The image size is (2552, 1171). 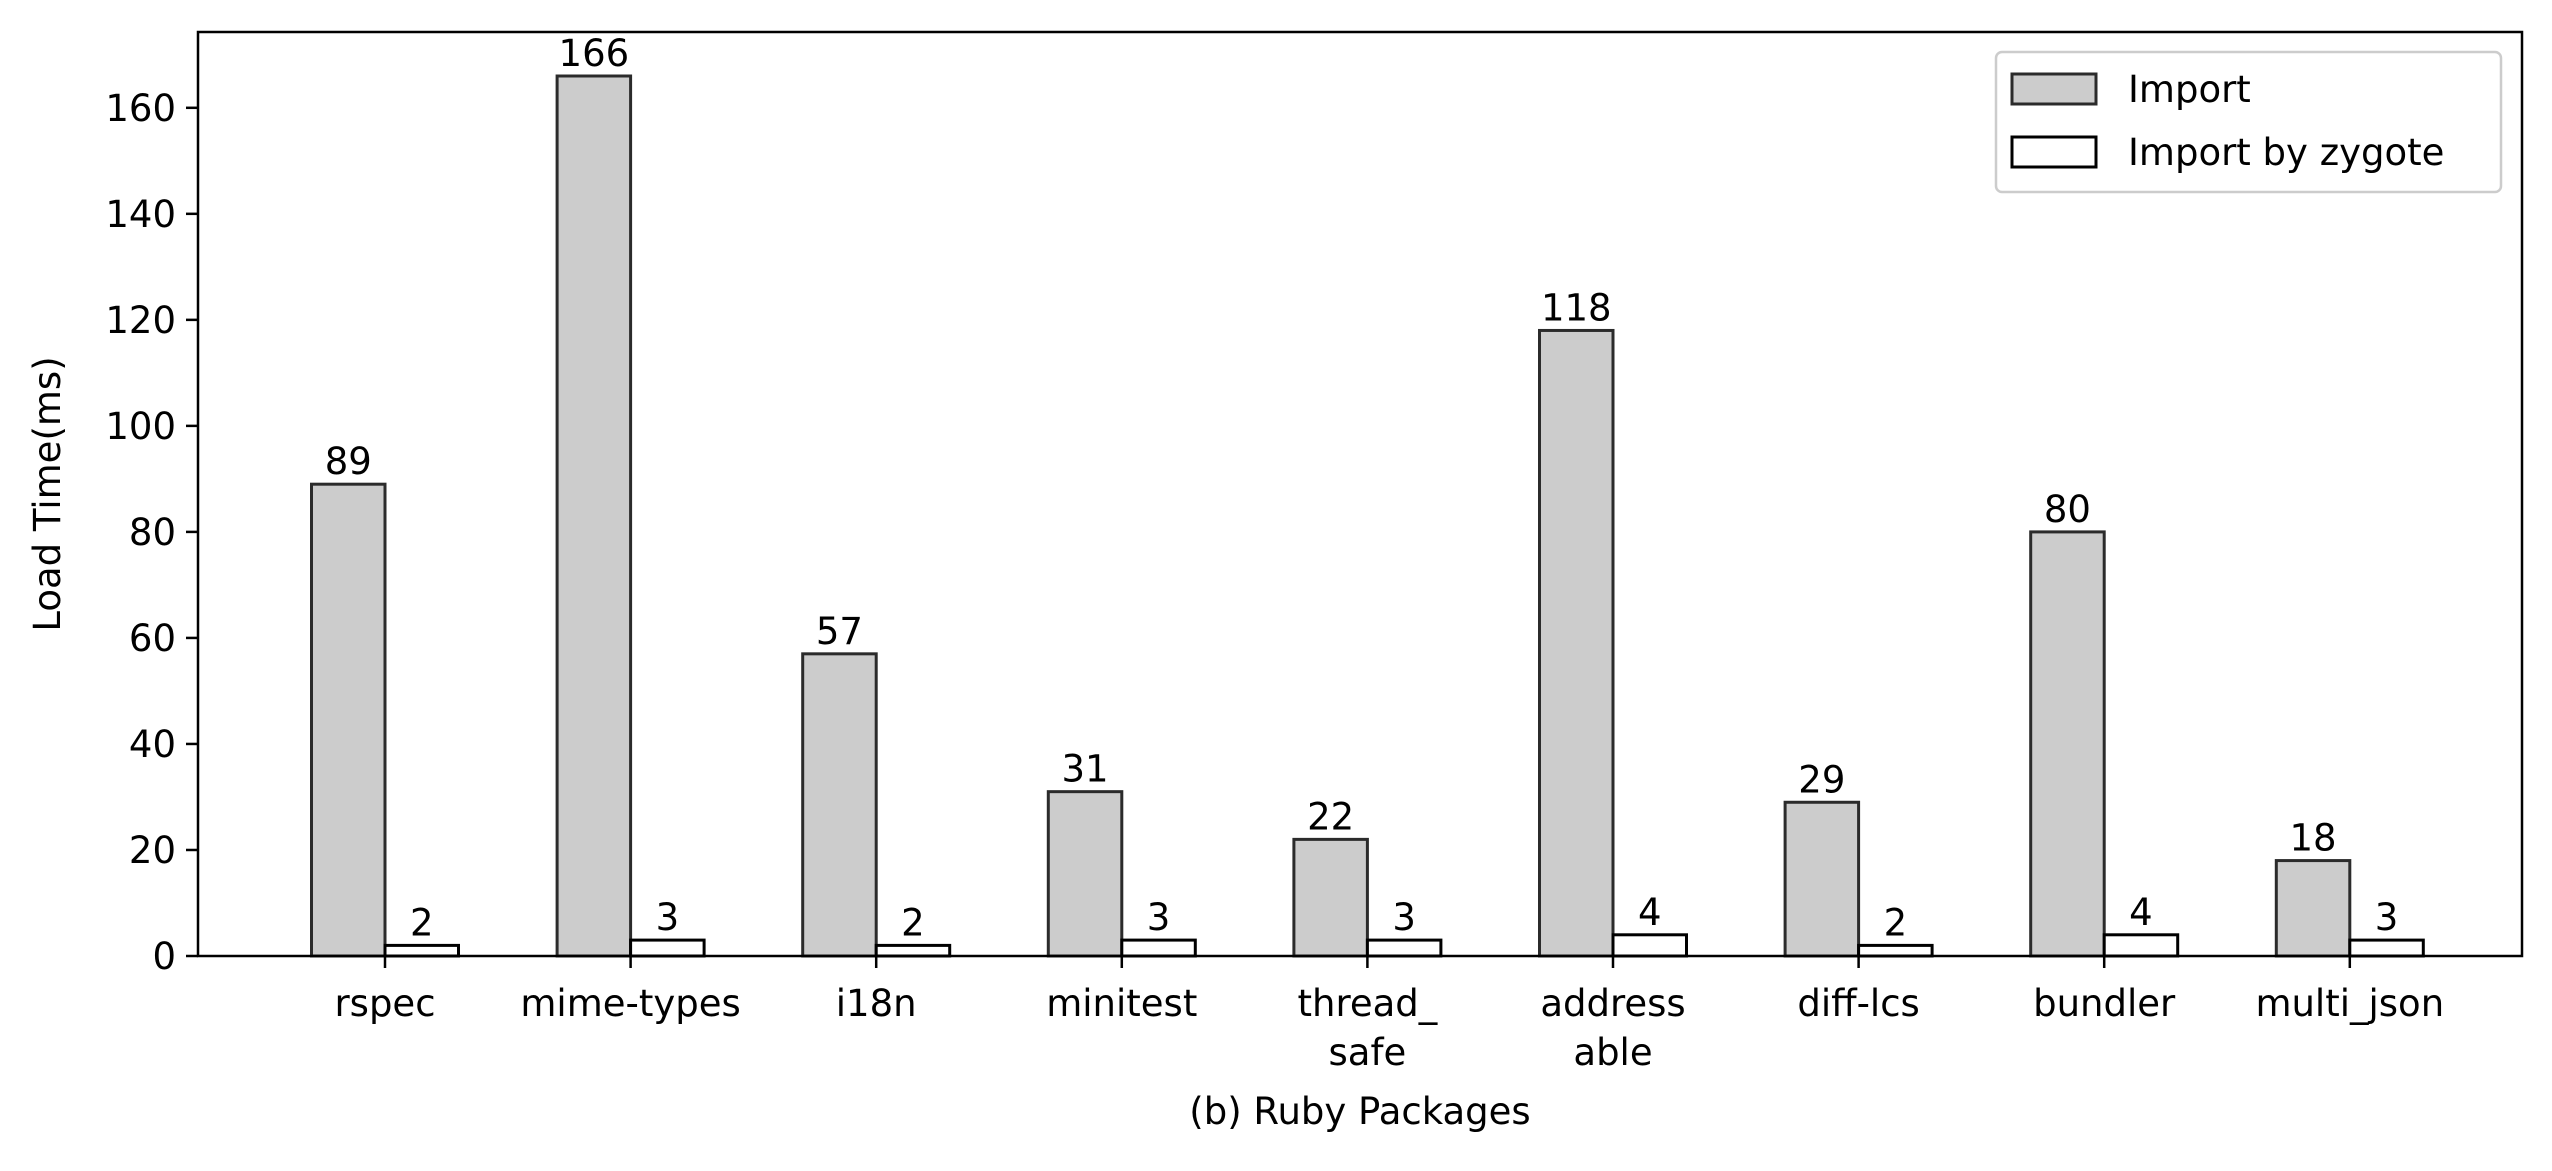 I want to click on bar-value-label: 22, so click(x=1330, y=816).